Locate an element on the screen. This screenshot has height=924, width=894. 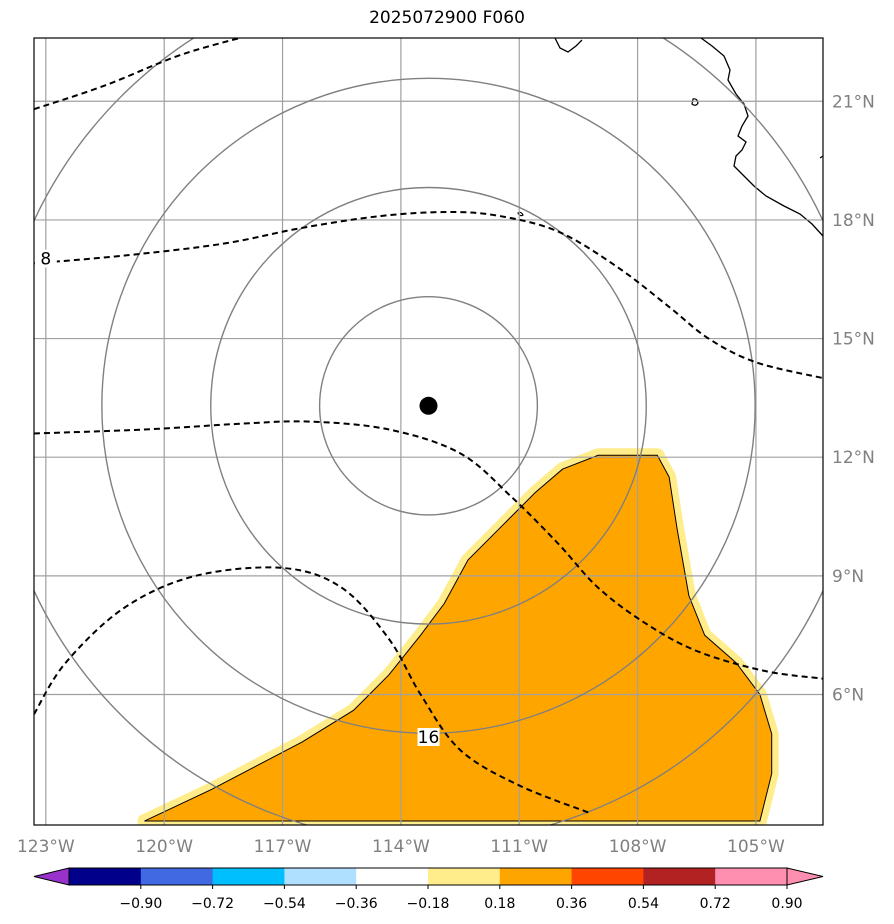
colorbar-tick-label: 0.90 is located at coordinates (786, 904).